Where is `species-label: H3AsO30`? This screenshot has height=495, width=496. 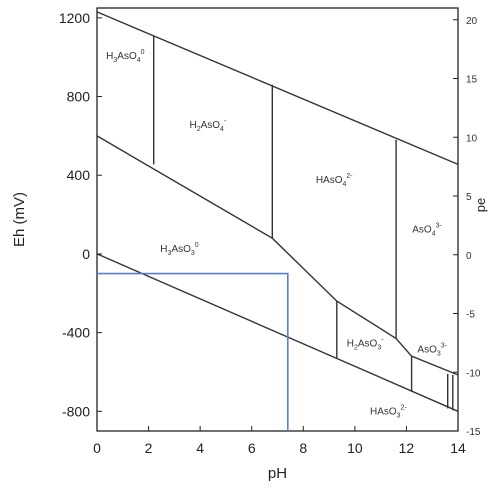
species-label: H3AsO30 is located at coordinates (179, 249).